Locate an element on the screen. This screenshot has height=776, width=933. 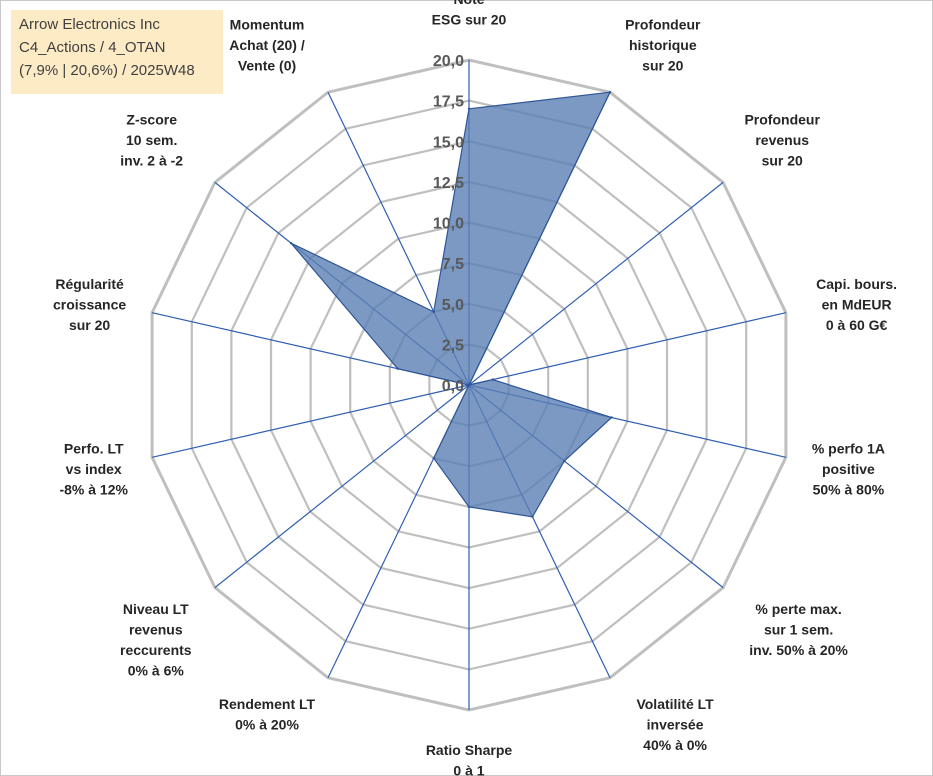
axis-label-line: vs index is located at coordinates (94, 469).